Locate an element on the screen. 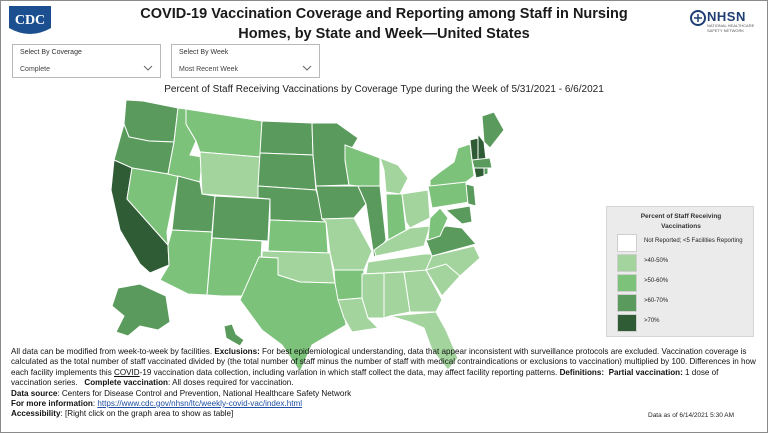  state-south-dakota is located at coordinates (287, 171).